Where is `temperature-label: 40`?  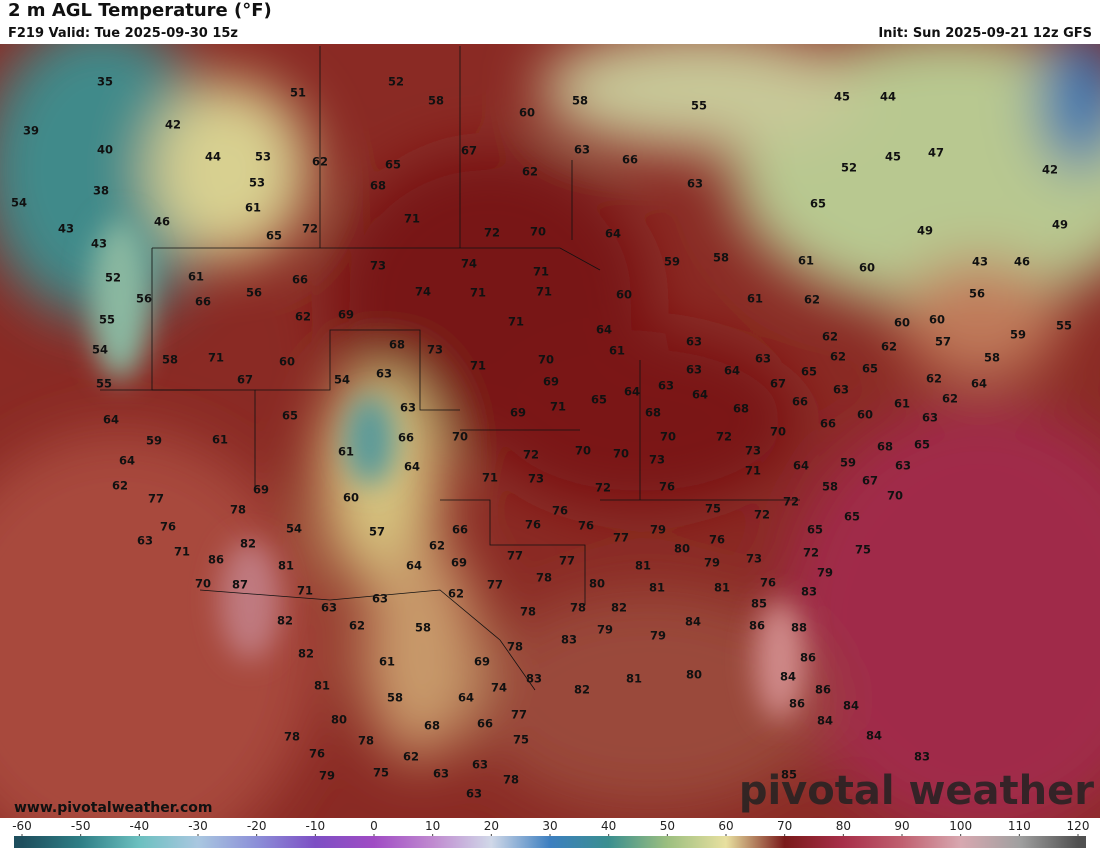
temperature-label: 40 is located at coordinates (105, 150).